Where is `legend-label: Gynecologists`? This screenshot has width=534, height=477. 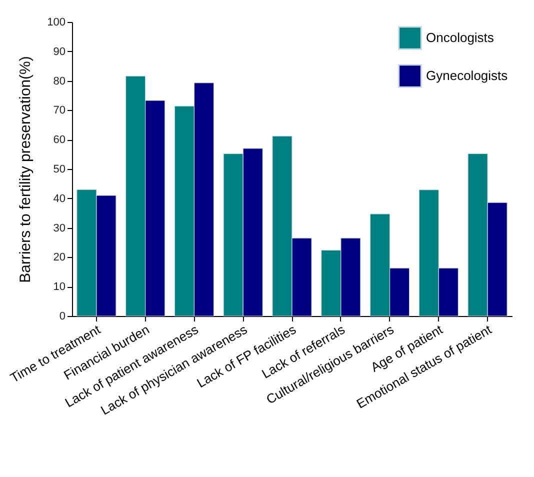 legend-label: Gynecologists is located at coordinates (467, 75).